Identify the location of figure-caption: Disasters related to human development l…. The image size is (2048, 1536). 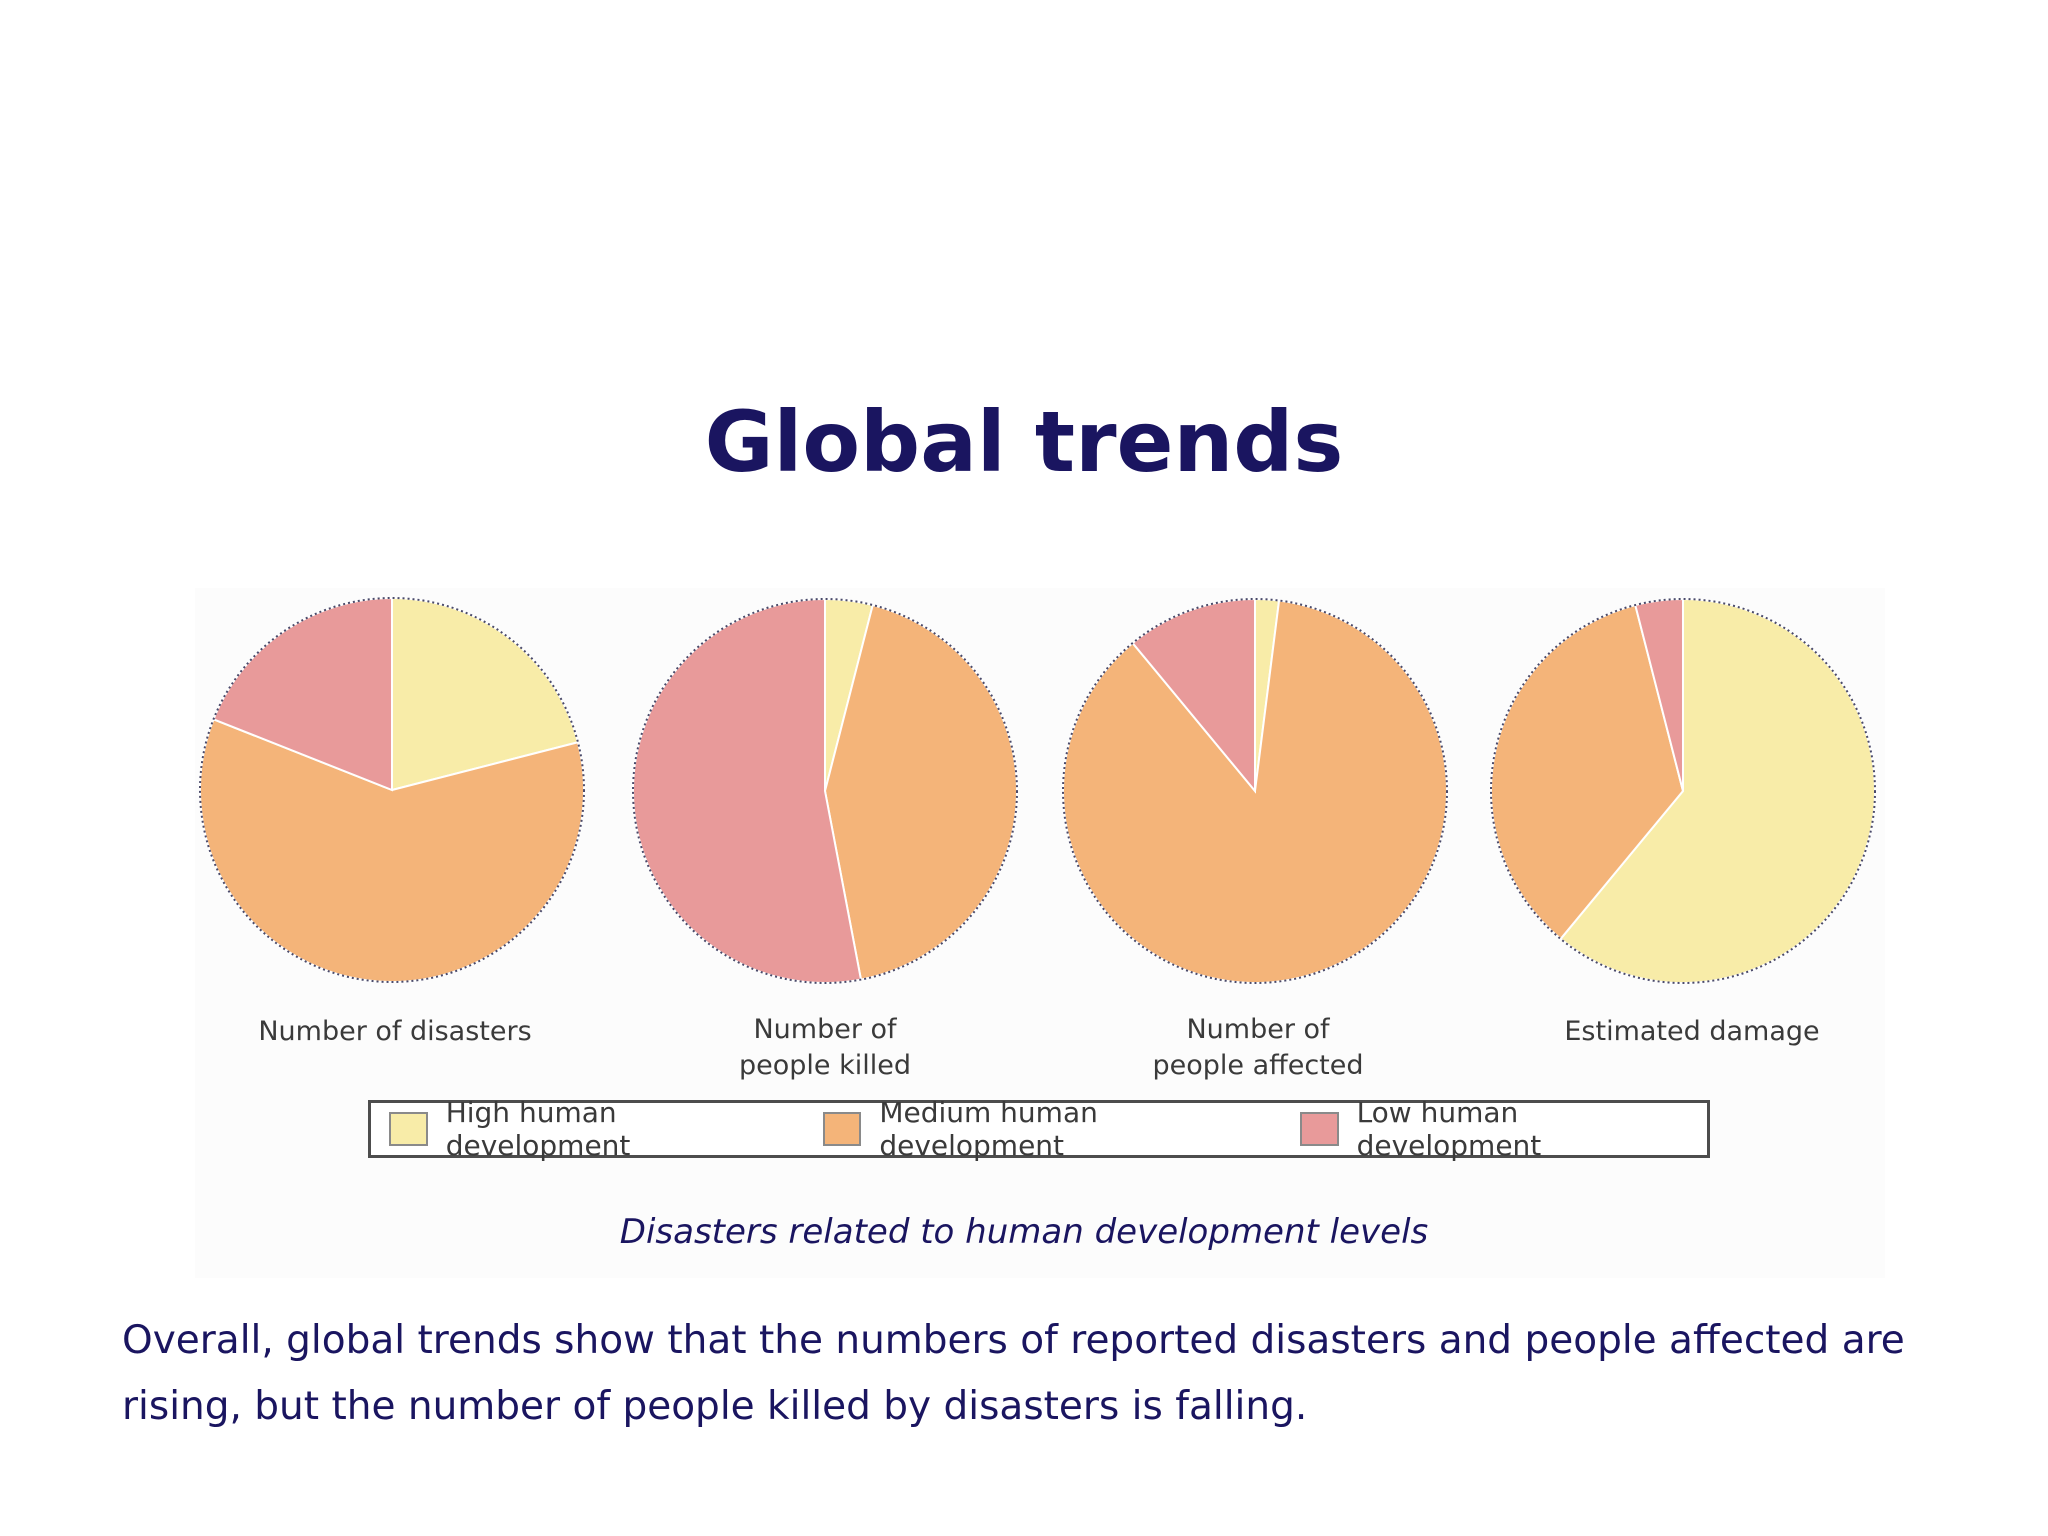
(1024, 1232).